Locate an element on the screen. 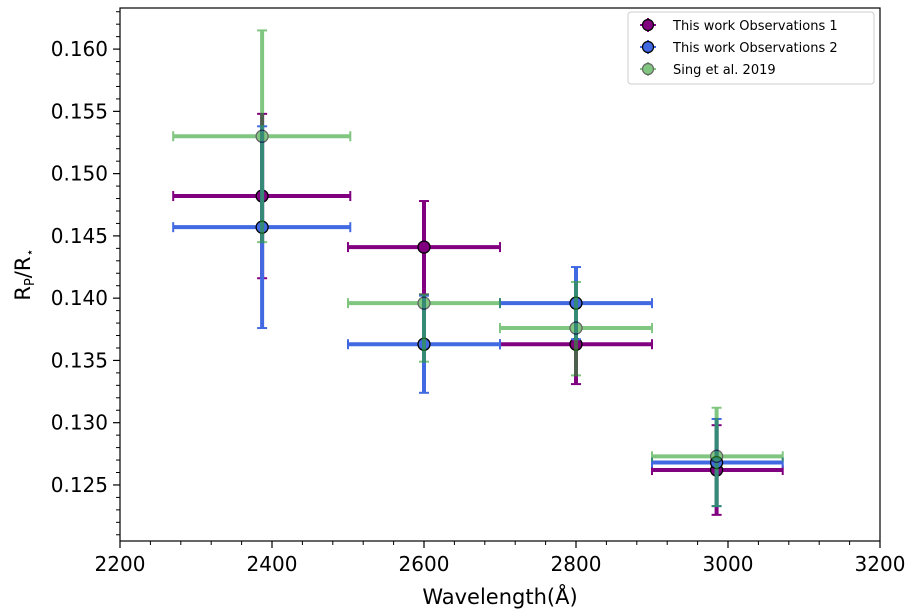 This screenshot has width=913, height=615. y-label-mid: /R is located at coordinates (23, 268).